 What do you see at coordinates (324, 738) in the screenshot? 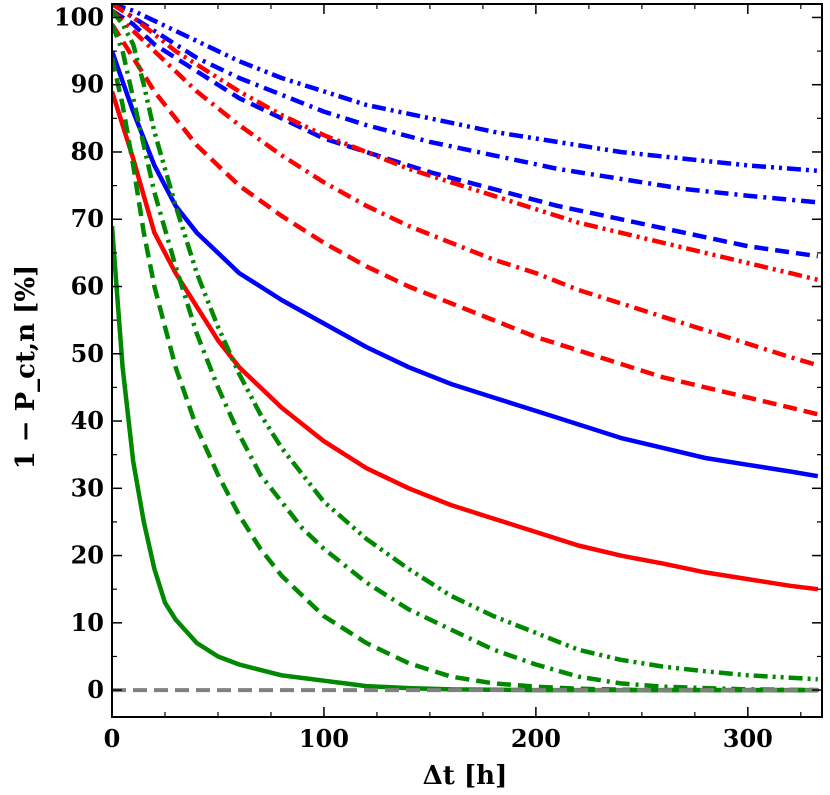
I see `x-tick-label: 100` at bounding box center [324, 738].